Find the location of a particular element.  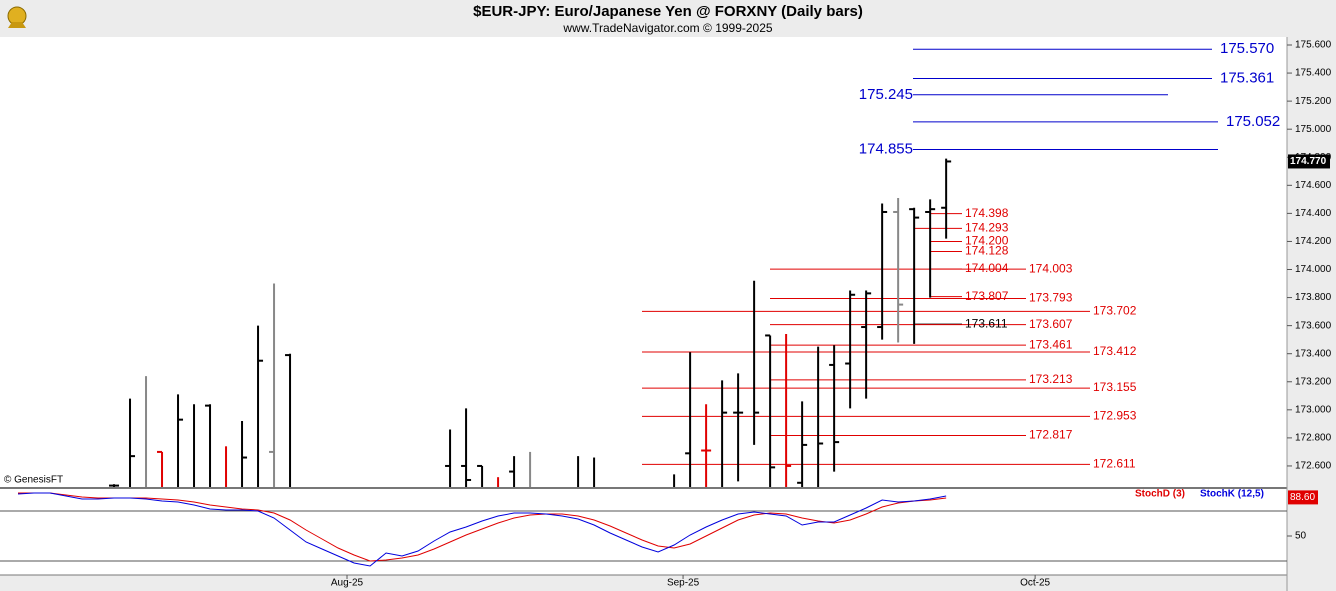

last-price-box is located at coordinates (1309, 161).